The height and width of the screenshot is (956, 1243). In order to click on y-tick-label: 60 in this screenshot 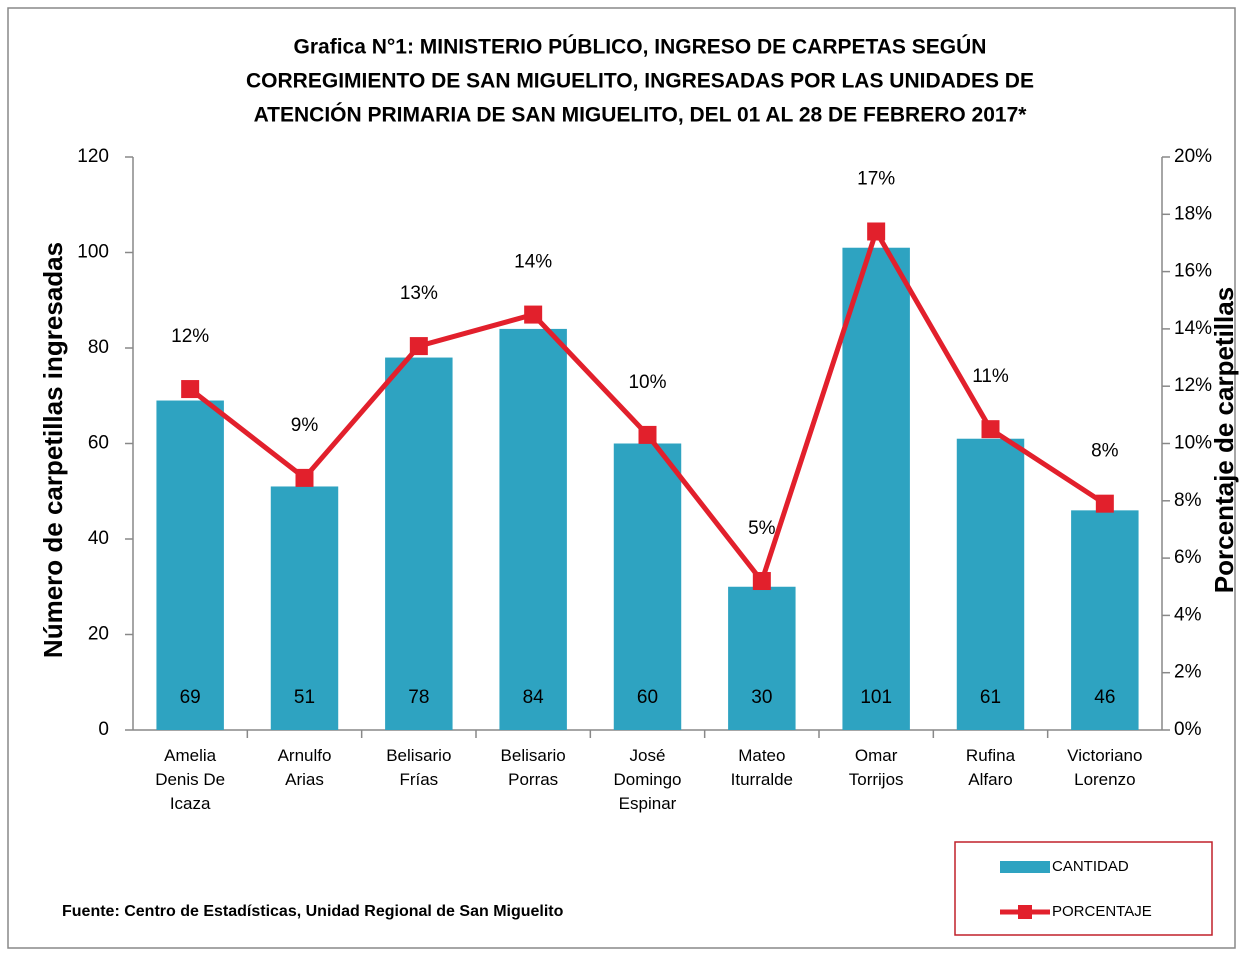, I will do `click(98, 443)`.